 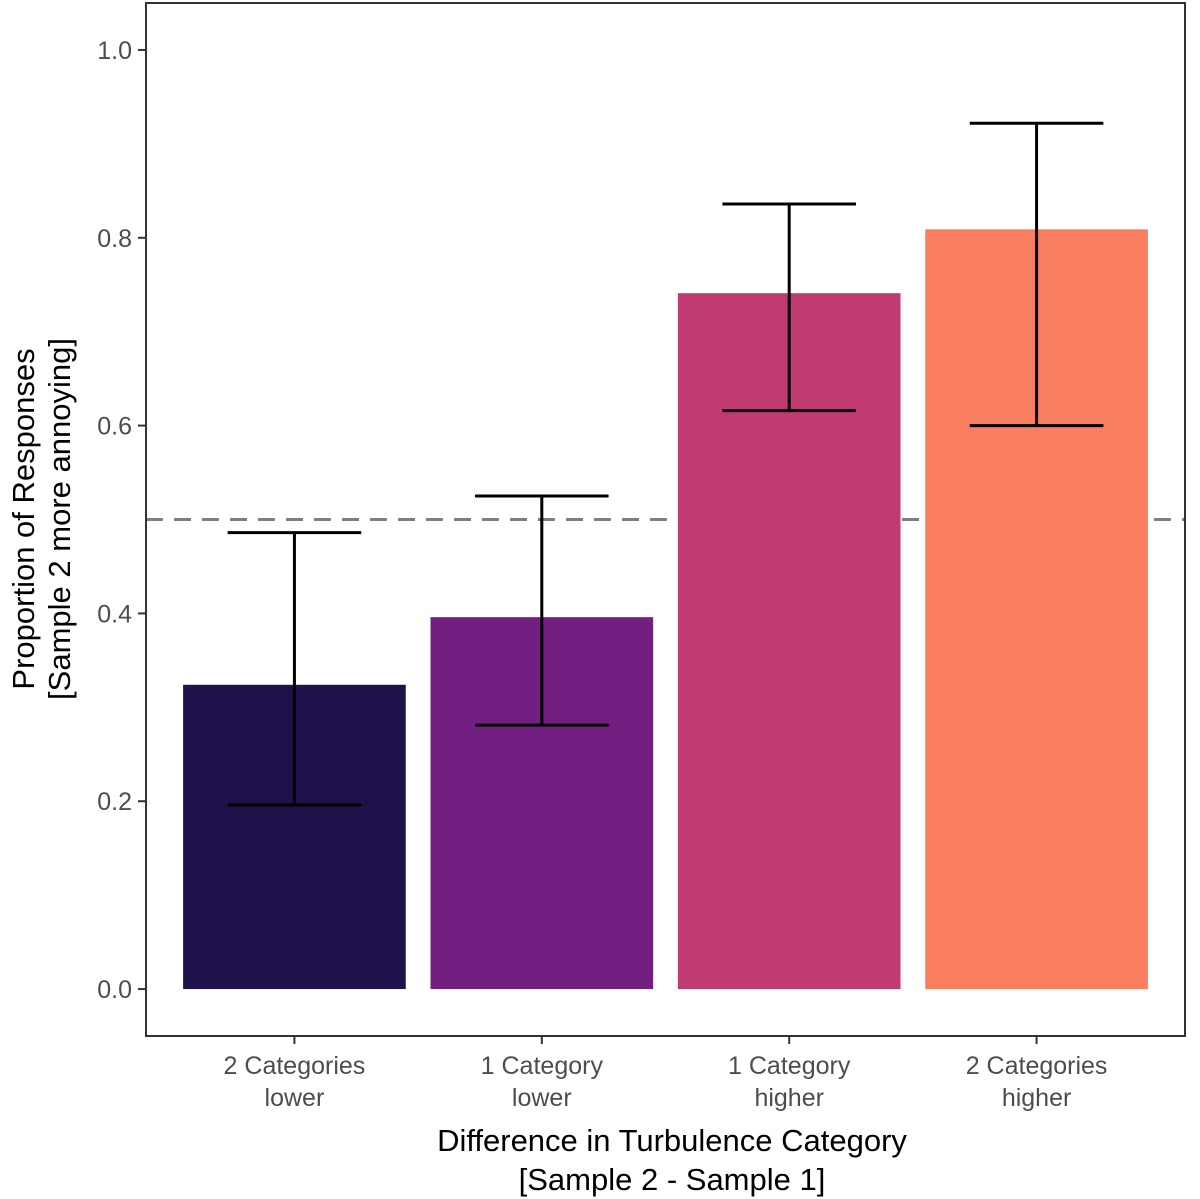 What do you see at coordinates (23, 518) in the screenshot?
I see `y-axis-title-line-1: Proportion of Responses` at bounding box center [23, 518].